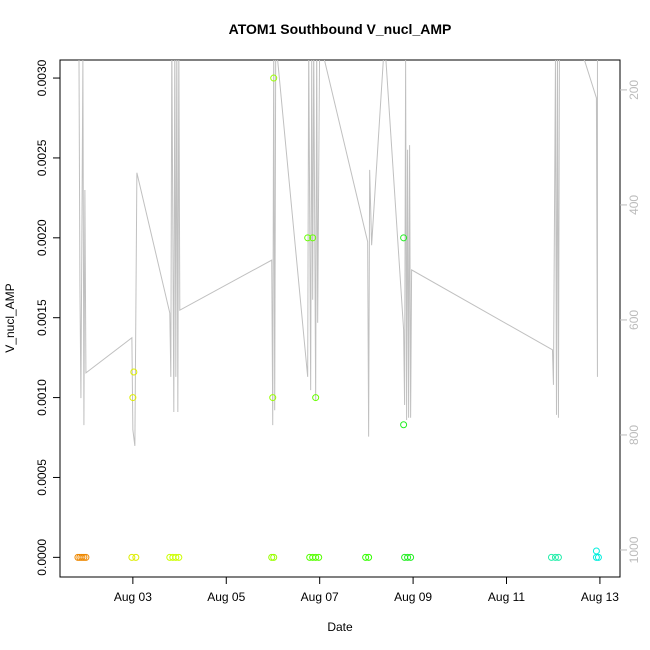 The width and height of the screenshot is (650, 650). What do you see at coordinates (42, 77) in the screenshot?
I see `y-tick-label: 0.0030` at bounding box center [42, 77].